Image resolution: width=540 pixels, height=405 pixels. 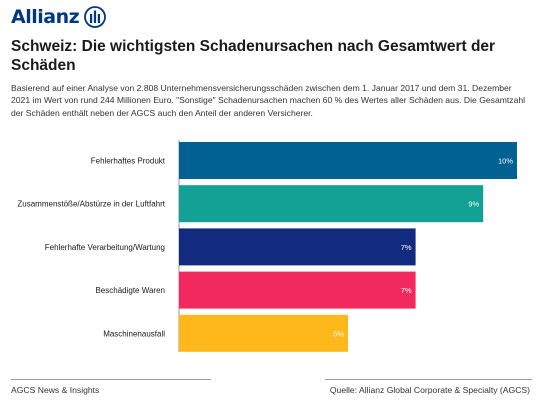 I want to click on category-label: Fehlerhafte Verarbeitung/Wartung, so click(x=105, y=247).